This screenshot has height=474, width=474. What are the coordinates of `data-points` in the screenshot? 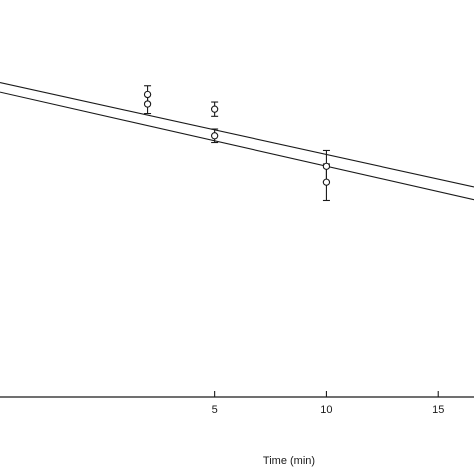 It's located at (237, 138).